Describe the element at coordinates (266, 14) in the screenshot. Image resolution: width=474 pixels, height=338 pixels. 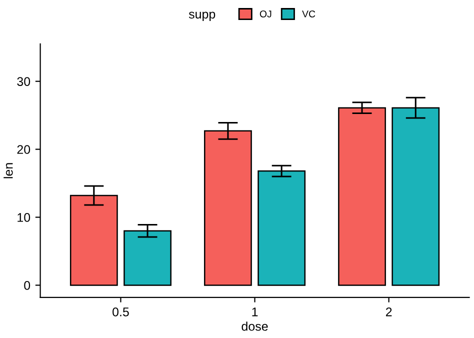
I see `legend-label: OJ` at that location.